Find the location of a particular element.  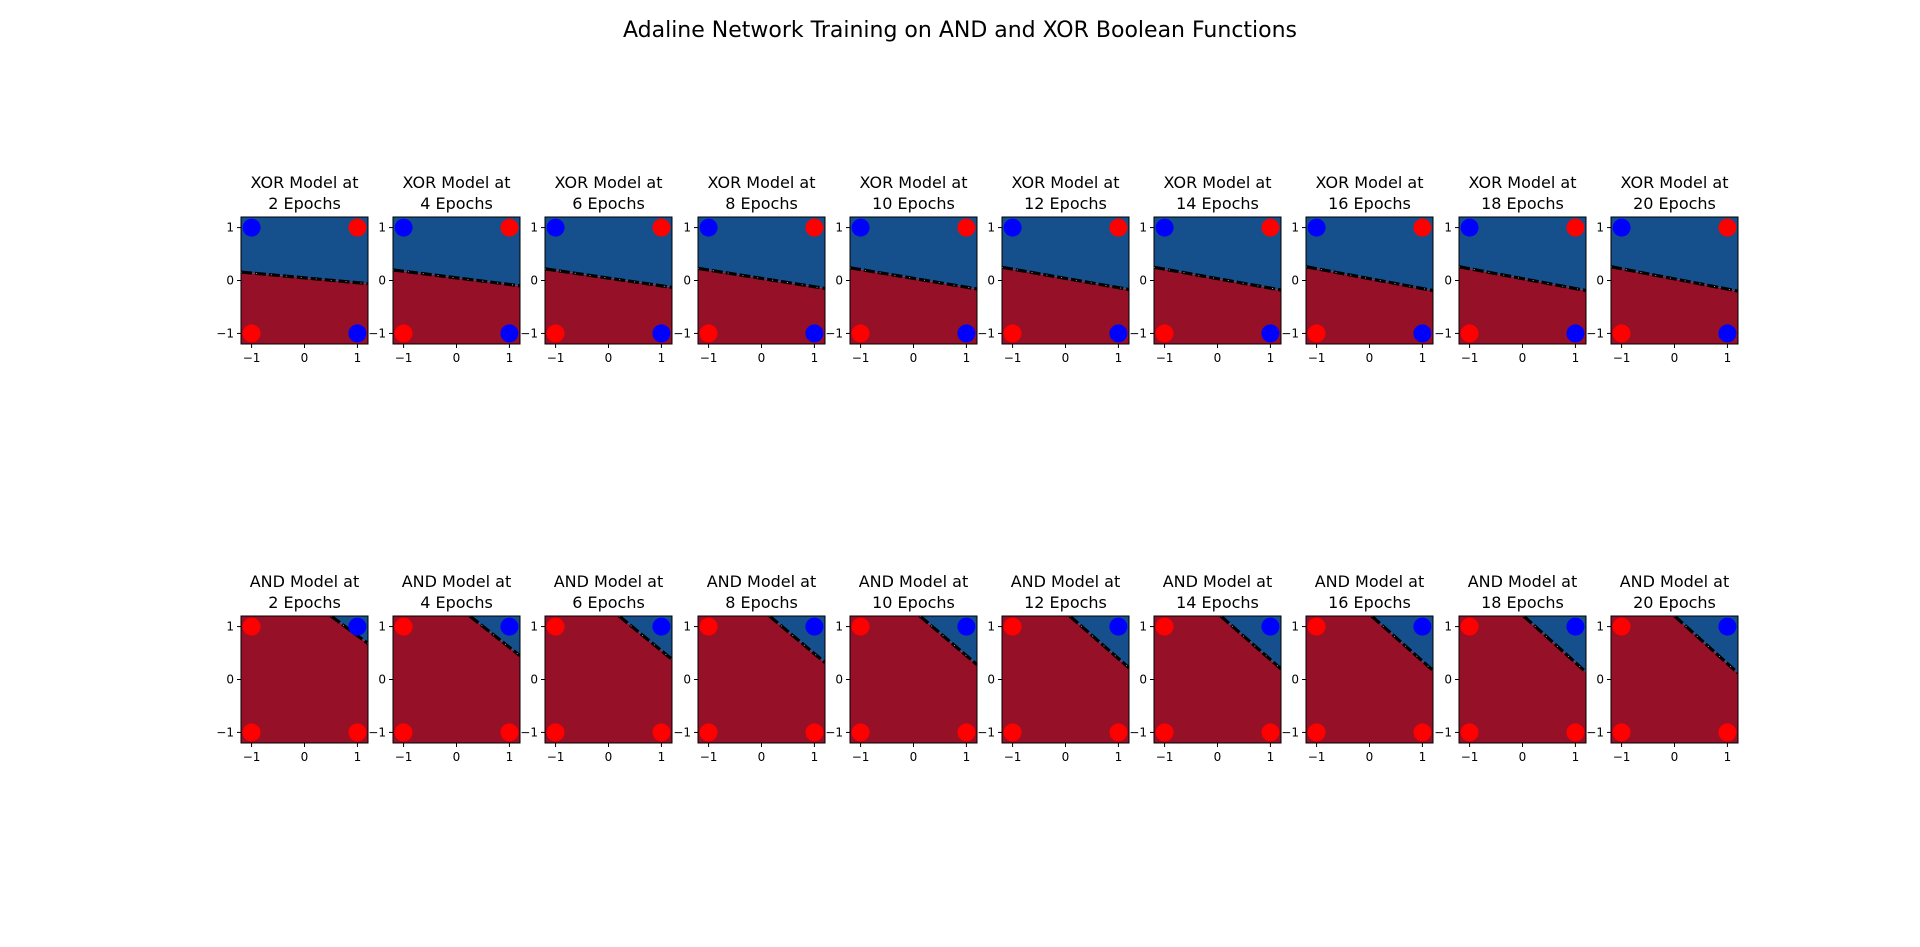

and-subplot-3: −1 0 1 −1 0 1 AND Model at 6 Epochs is located at coordinates (596, 668).